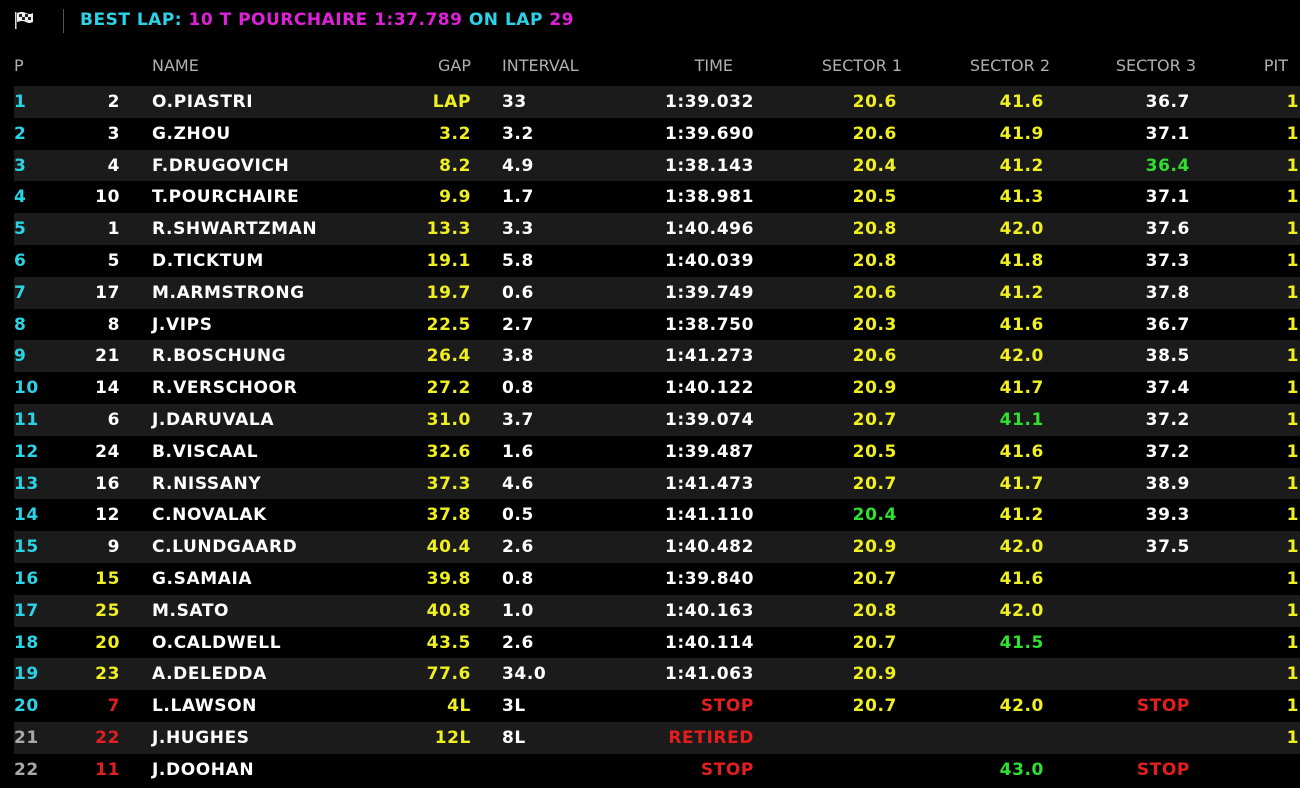  Describe the element at coordinates (107, 356) in the screenshot. I see `car-number: 21` at that location.